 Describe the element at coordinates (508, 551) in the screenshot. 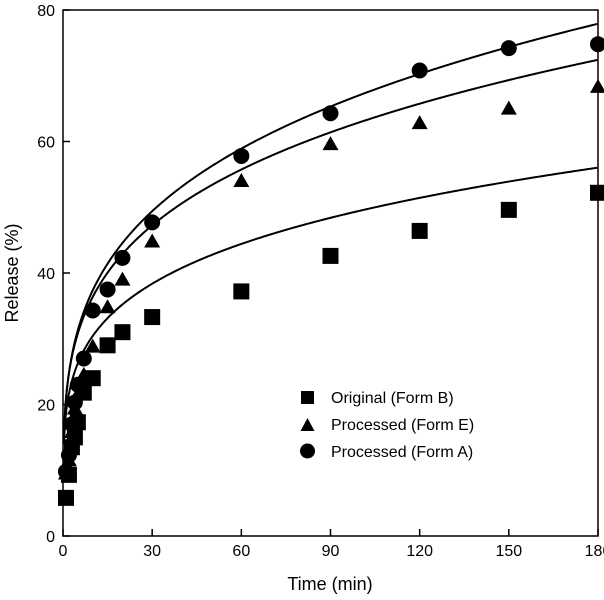

I see `x-tick-label: 150` at that location.